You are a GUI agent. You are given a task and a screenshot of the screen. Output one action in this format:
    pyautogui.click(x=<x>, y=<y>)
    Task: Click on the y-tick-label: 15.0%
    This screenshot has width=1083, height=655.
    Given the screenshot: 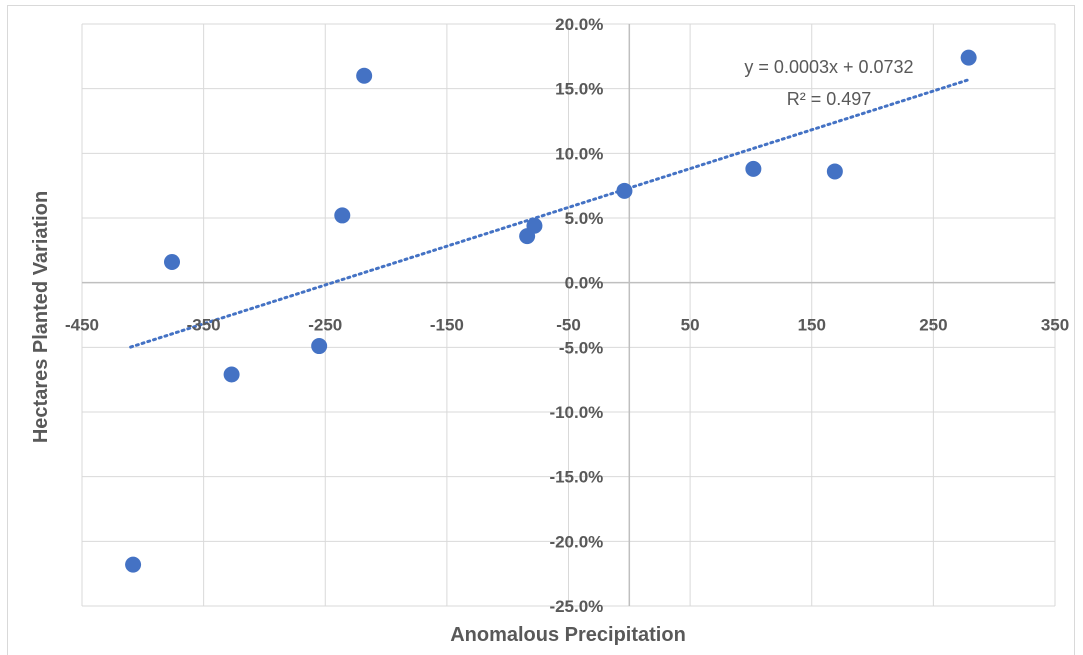 What is the action you would take?
    pyautogui.click(x=579, y=89)
    